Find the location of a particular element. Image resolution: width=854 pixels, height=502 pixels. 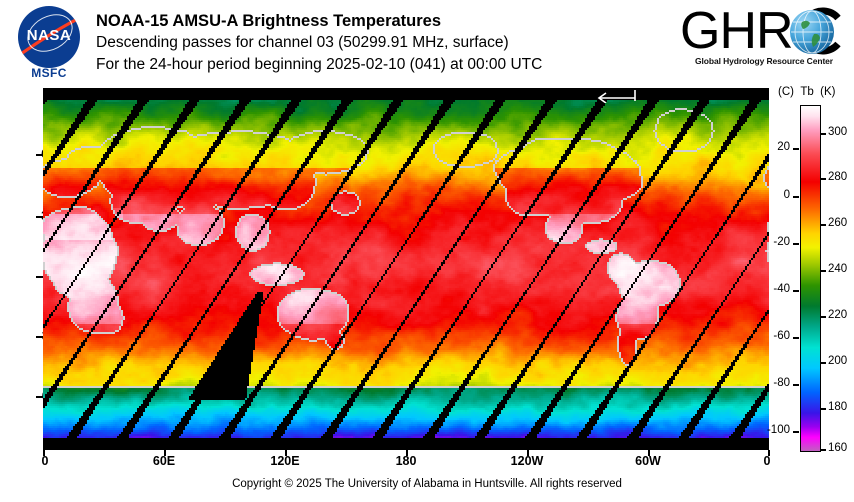

colorbar-unit-celsius: (C) is located at coordinates (786, 92).